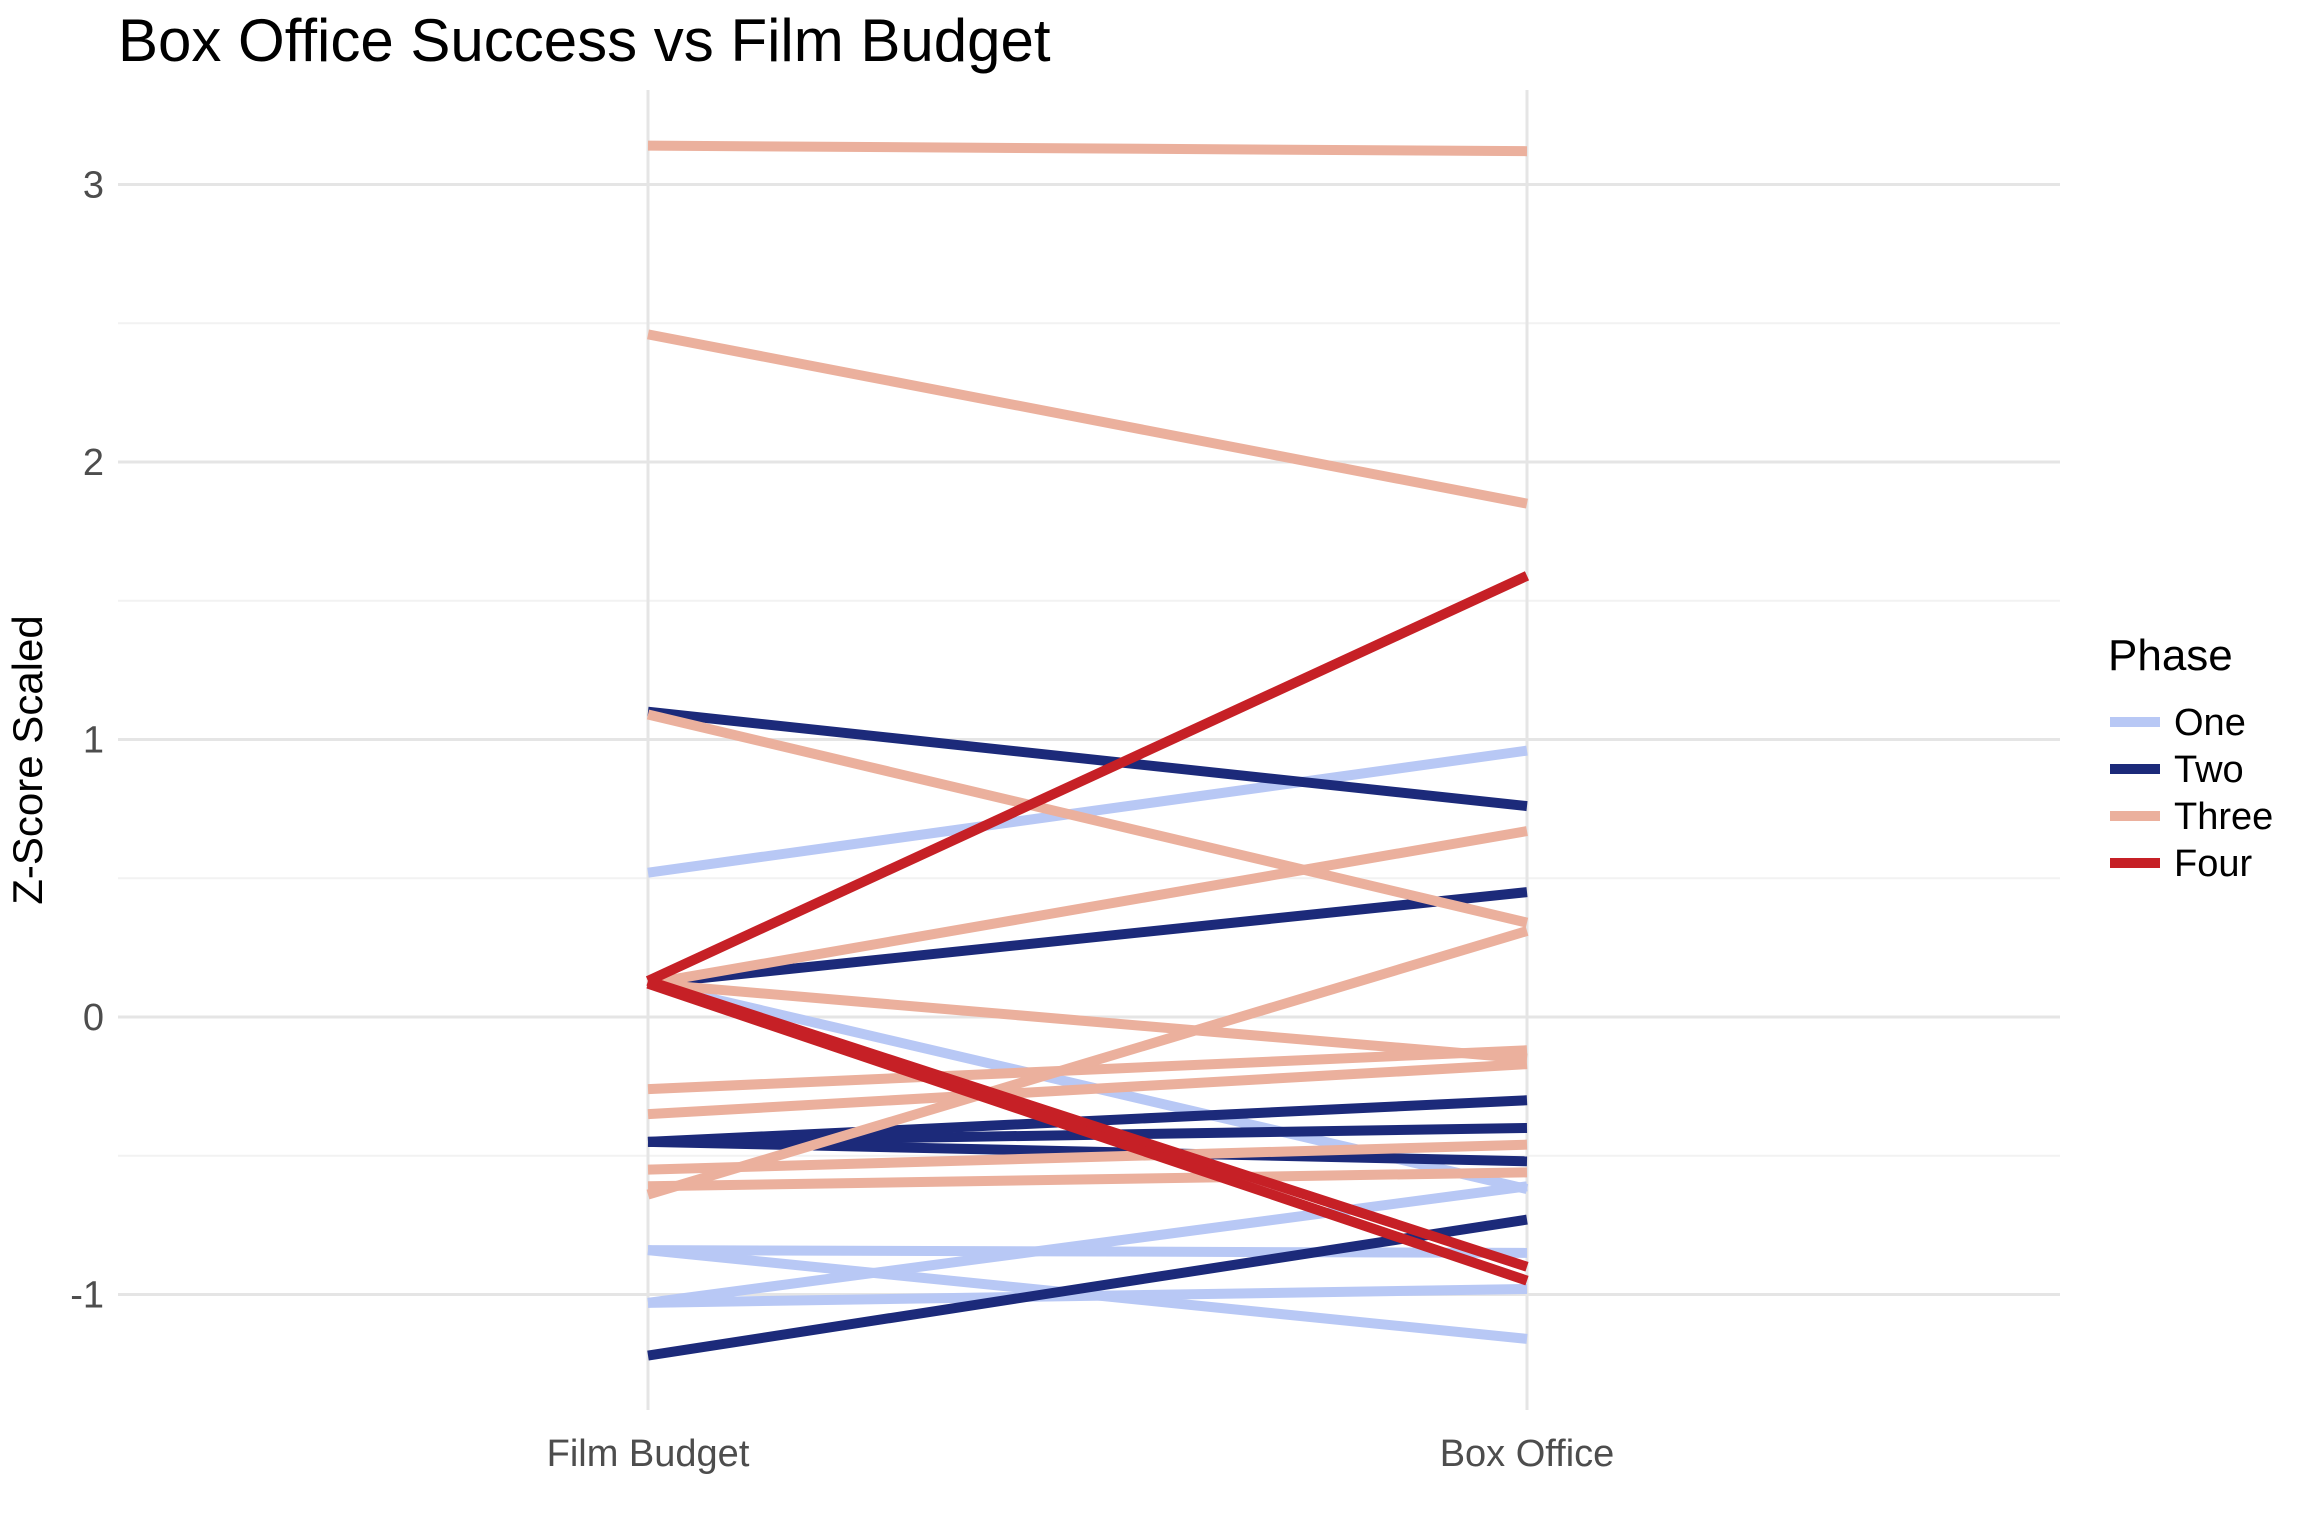  I want to click on legend-label-two: Two, so click(2209, 770).